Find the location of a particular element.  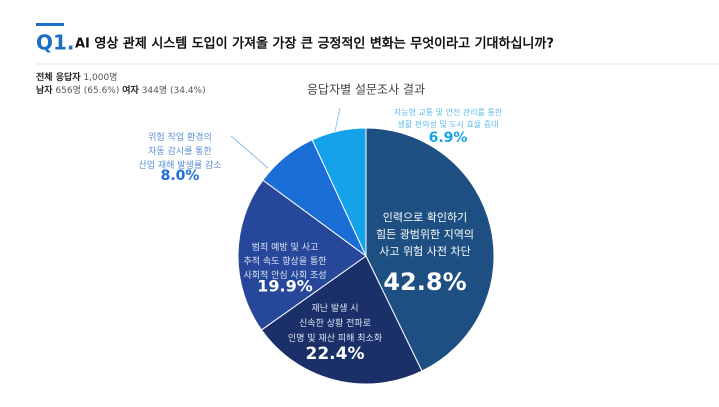

slice-label-line: 위험 작업 환경의 is located at coordinates (180, 137).